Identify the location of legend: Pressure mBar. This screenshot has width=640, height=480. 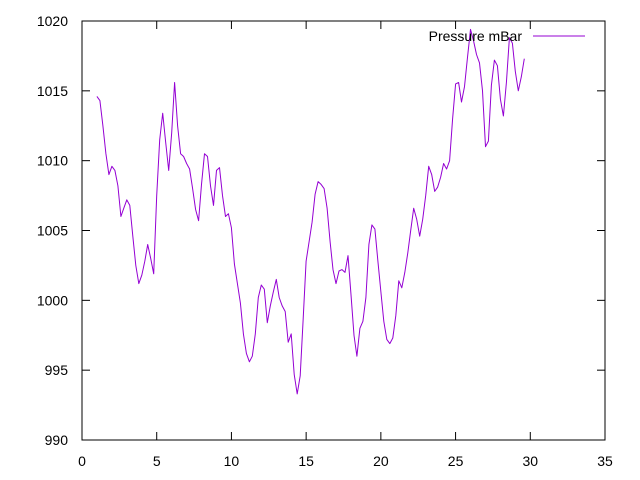
(507, 36).